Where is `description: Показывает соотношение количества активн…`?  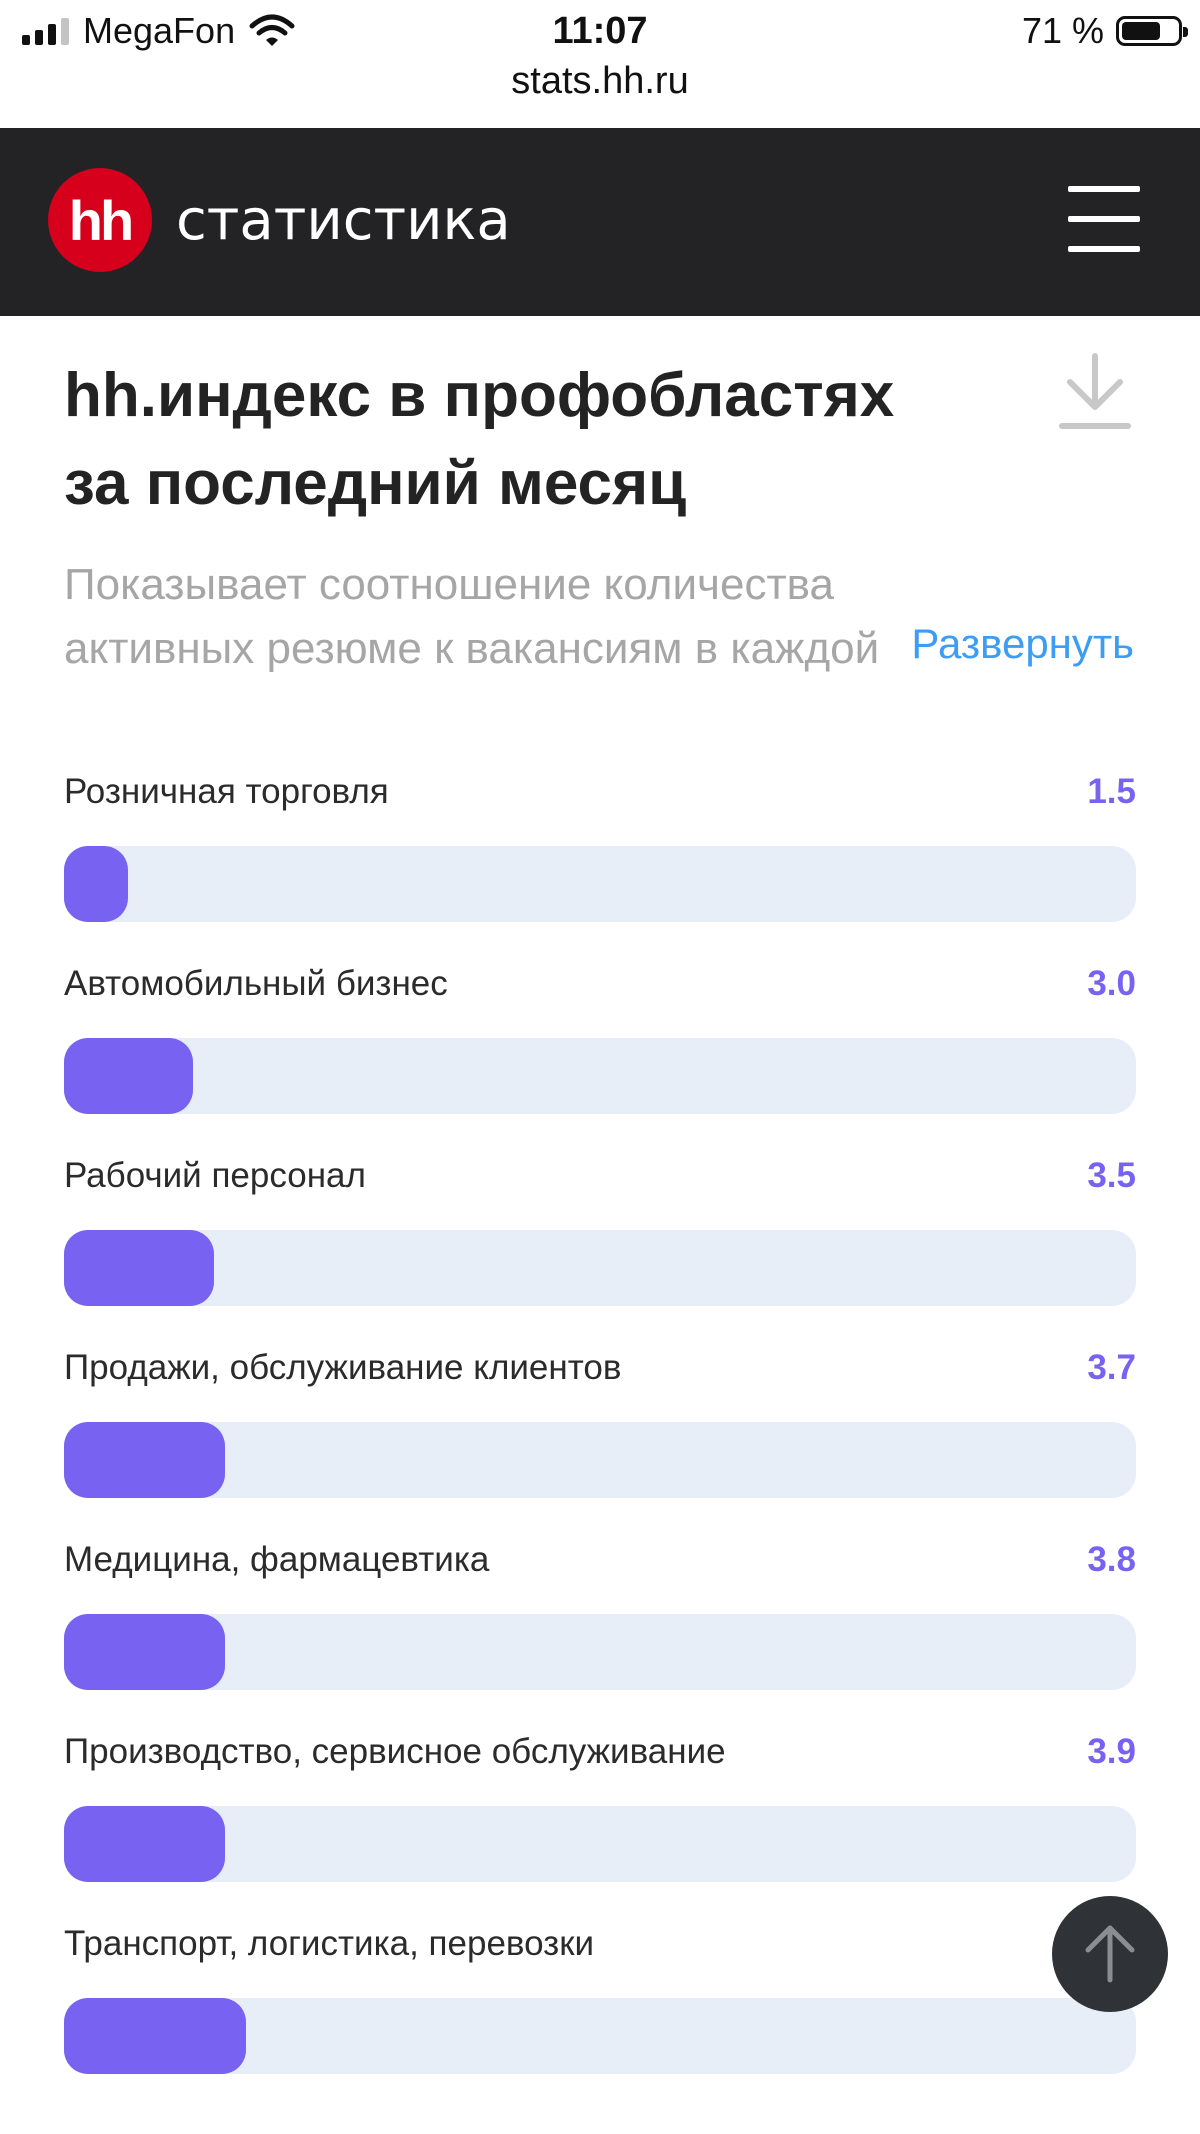 description: Показывает соотношение количества активн… is located at coordinates (599, 618).